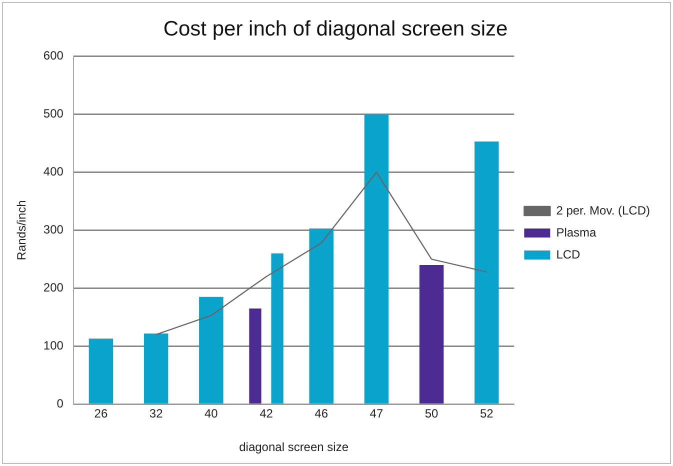  What do you see at coordinates (321, 413) in the screenshot?
I see `x-tick-label: 46` at bounding box center [321, 413].